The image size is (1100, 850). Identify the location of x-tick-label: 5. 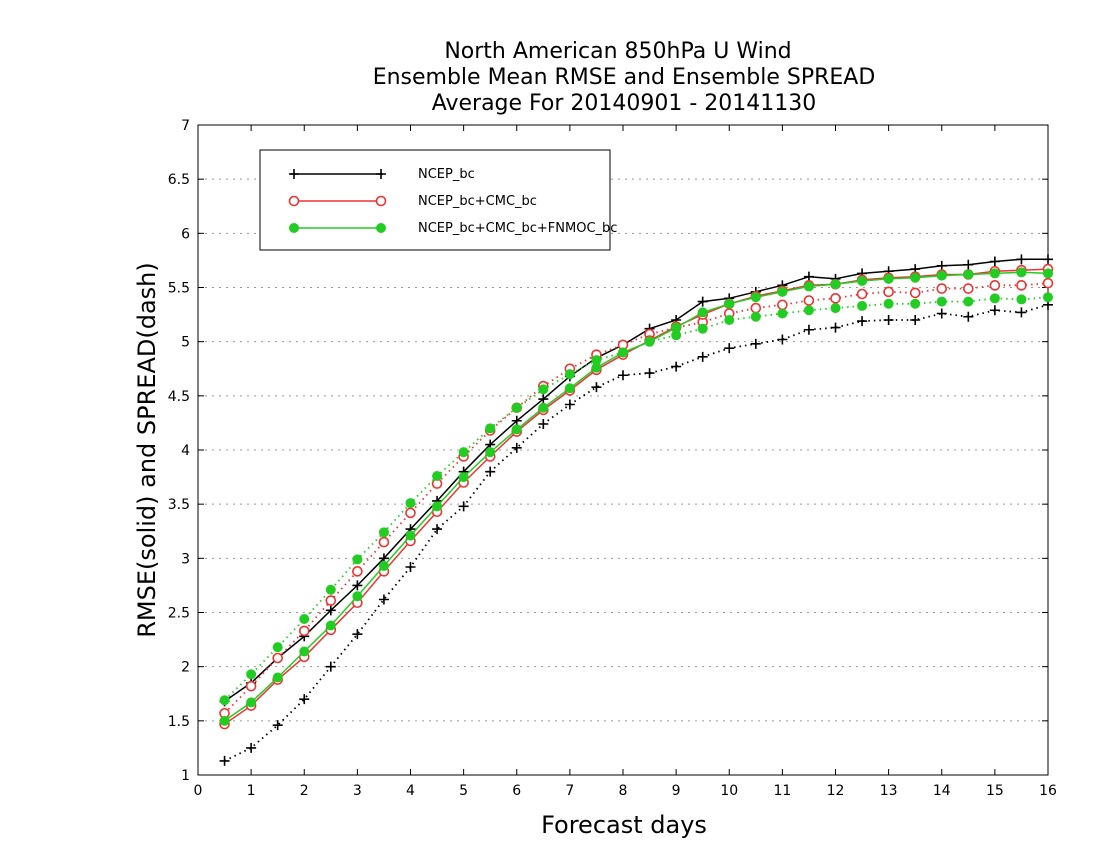
(463, 791).